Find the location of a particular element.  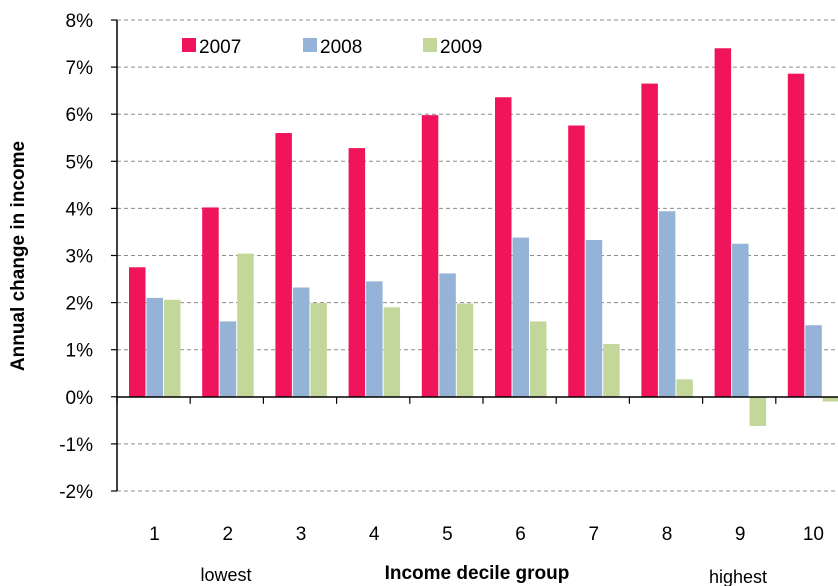

legend: 2007 2008 2009 is located at coordinates (332, 47).